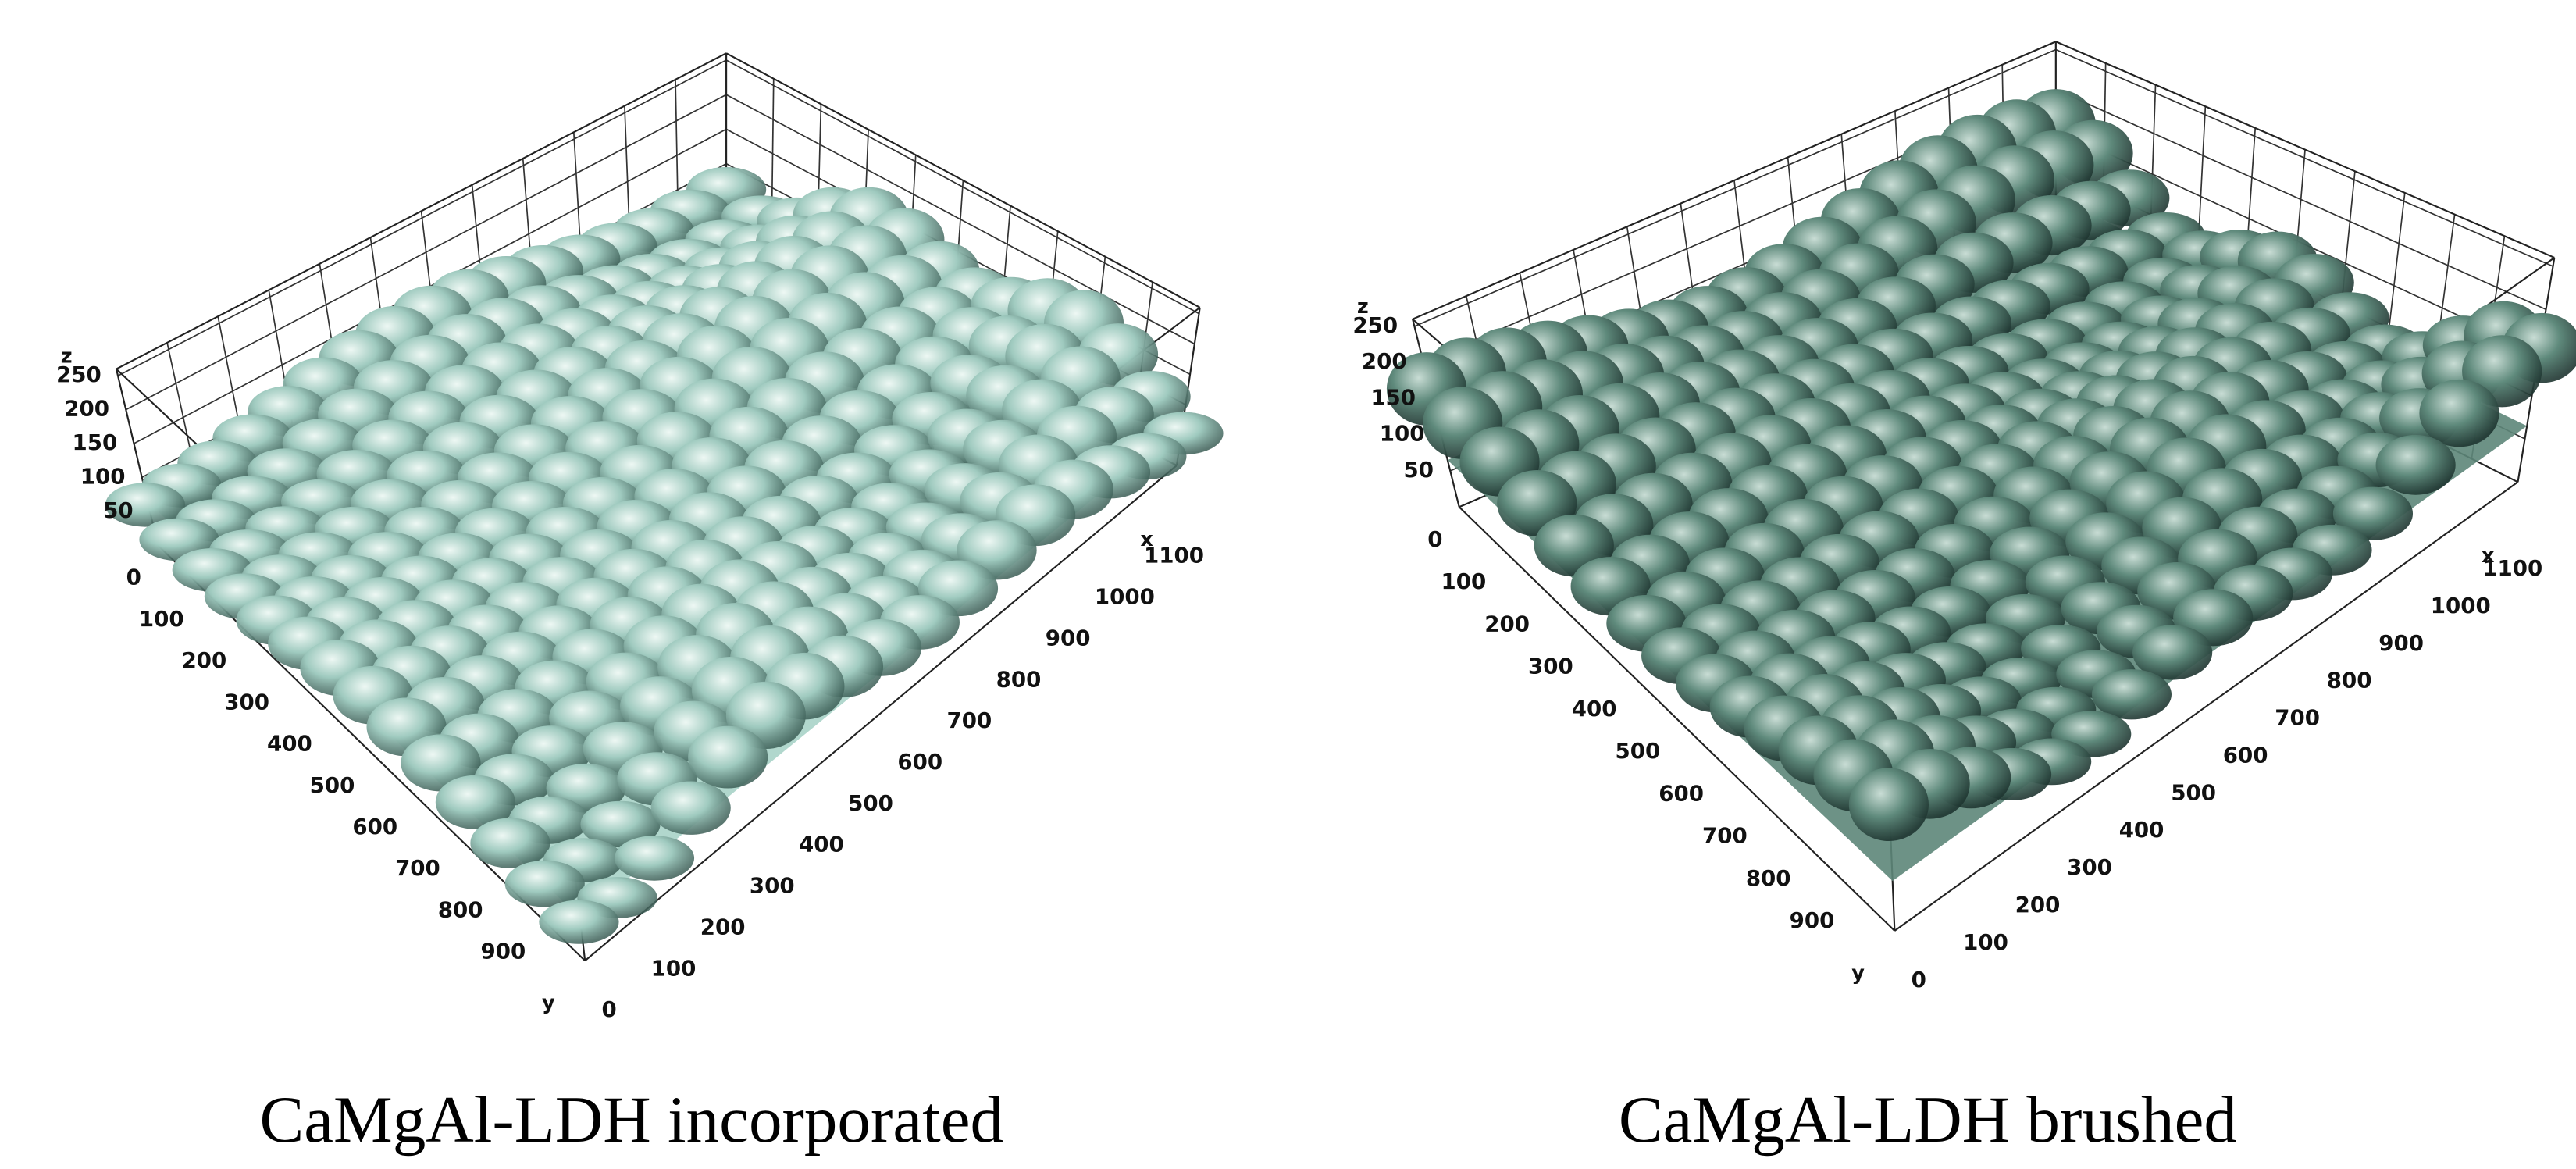 The image size is (2576, 1169). Describe the element at coordinates (1928, 1120) in the screenshot. I see `caption: CaMgAl-LDH brushed` at that location.